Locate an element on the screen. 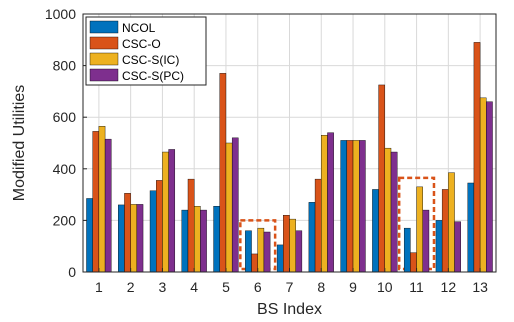 The height and width of the screenshot is (322, 514). y-tick-label: 200 is located at coordinates (65, 220).